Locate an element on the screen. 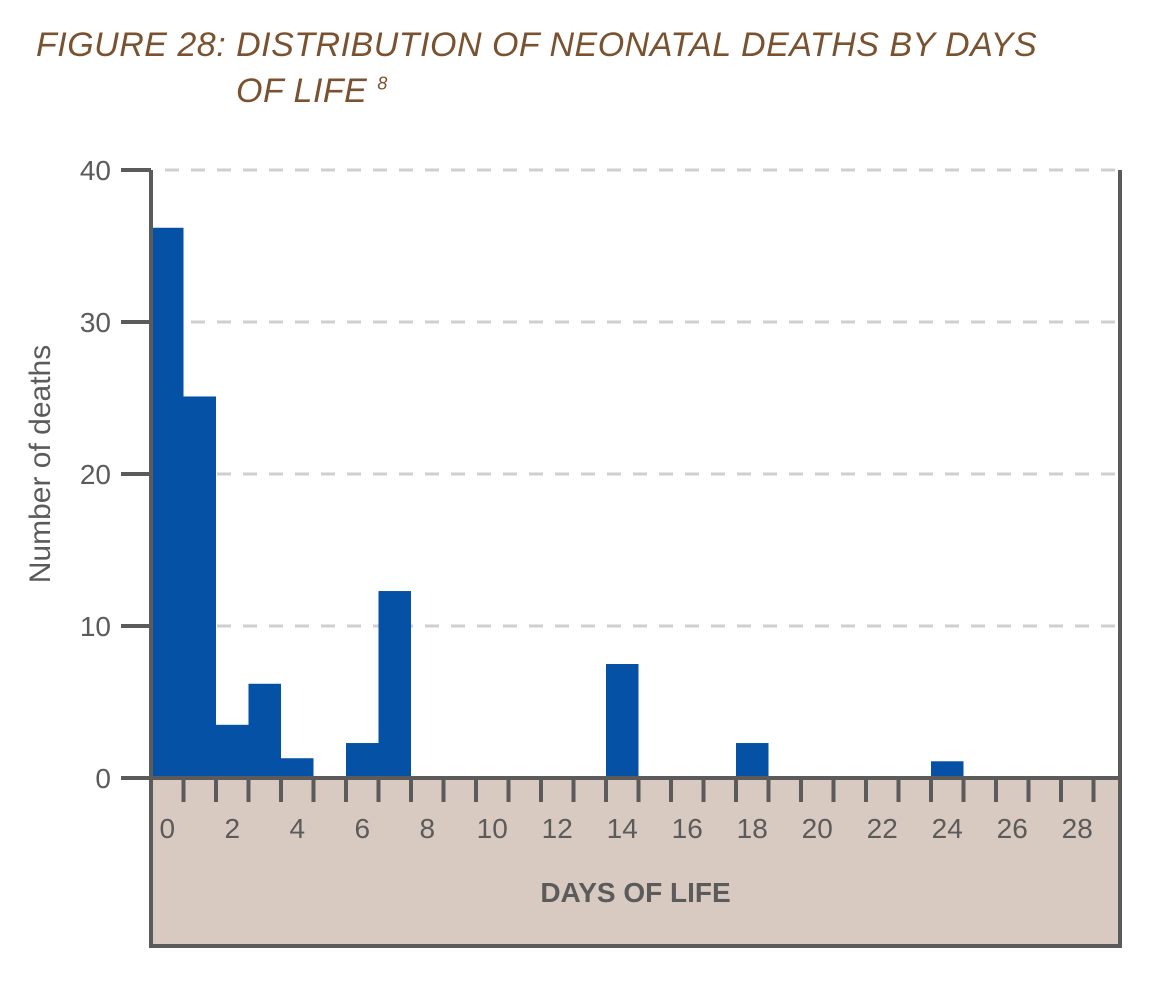  title-line-2: OF LIFE 8 is located at coordinates (566, 91).